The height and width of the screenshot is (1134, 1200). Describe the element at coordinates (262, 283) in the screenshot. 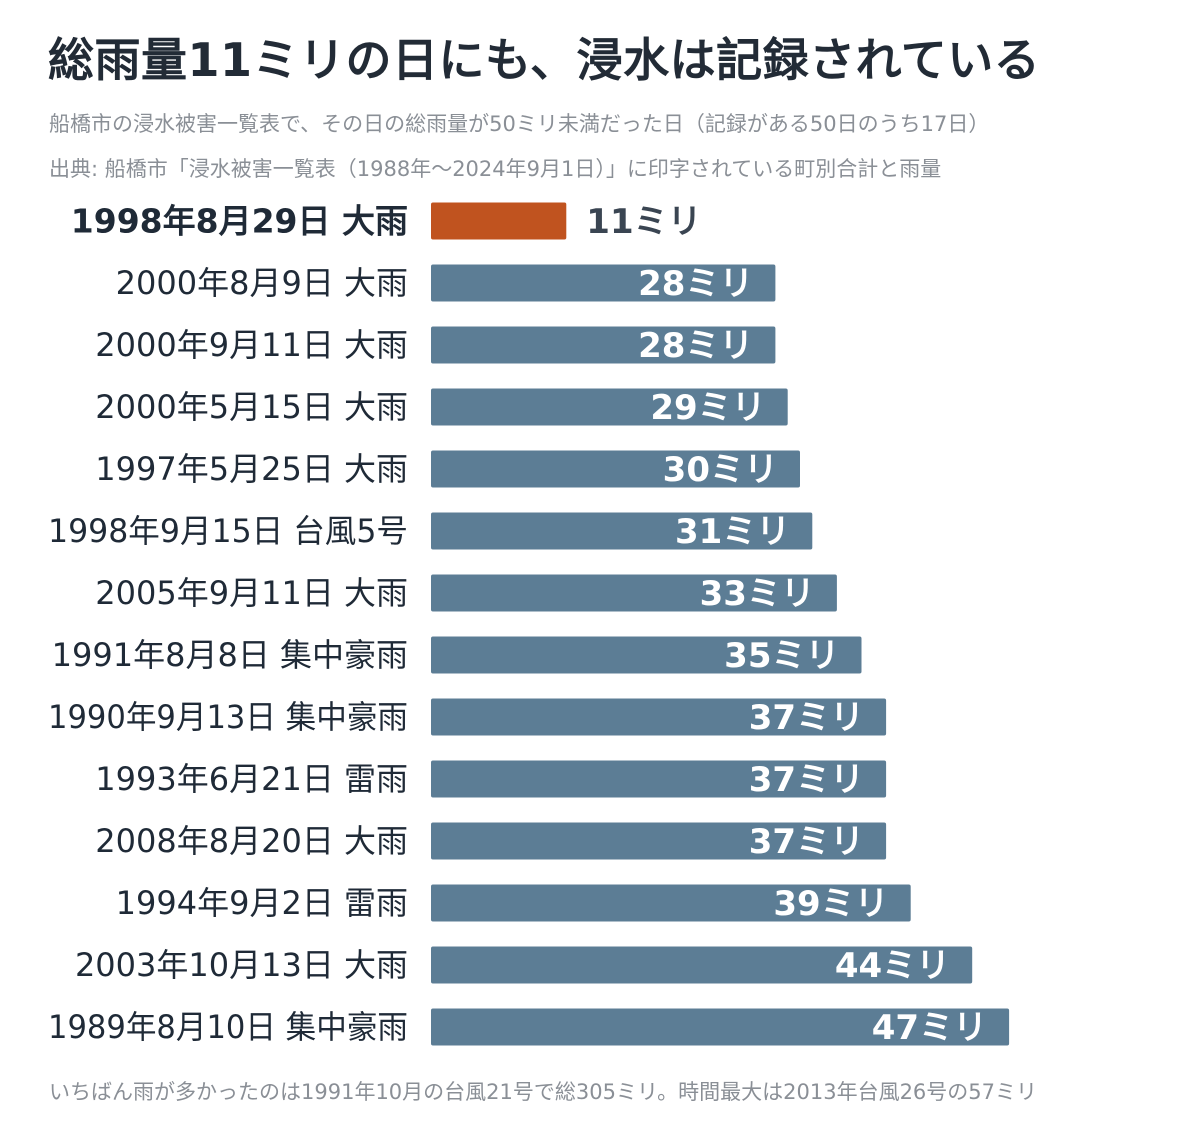

I see `category-label: 2000年8月9日 大雨` at that location.